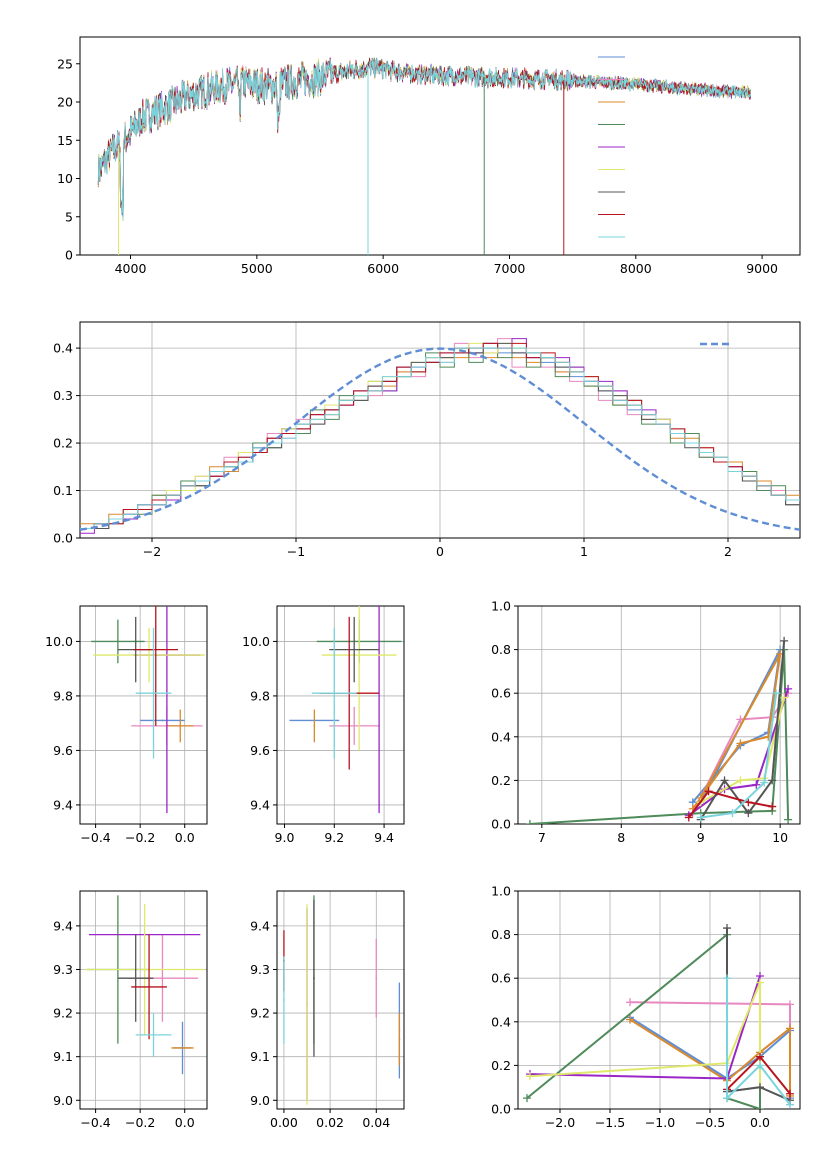 The width and height of the screenshot is (819, 1170). I want to click on y-tick-label: 5, so click(69, 216).